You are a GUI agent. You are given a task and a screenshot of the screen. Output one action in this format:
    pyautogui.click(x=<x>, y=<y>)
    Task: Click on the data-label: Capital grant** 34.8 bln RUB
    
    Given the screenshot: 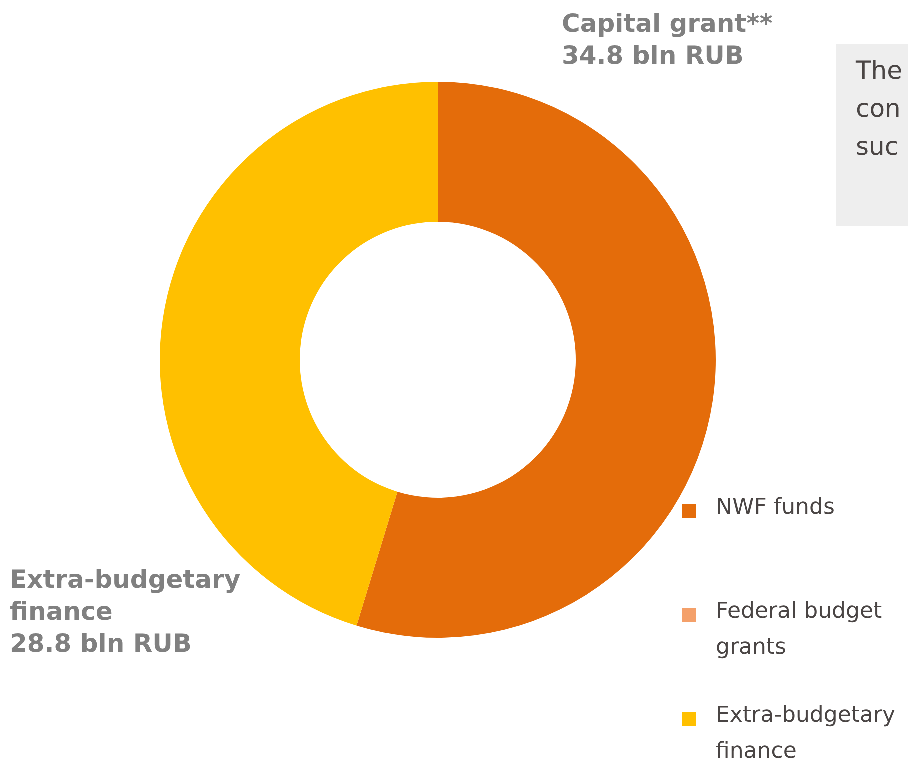 What is the action you would take?
    pyautogui.click(x=667, y=40)
    